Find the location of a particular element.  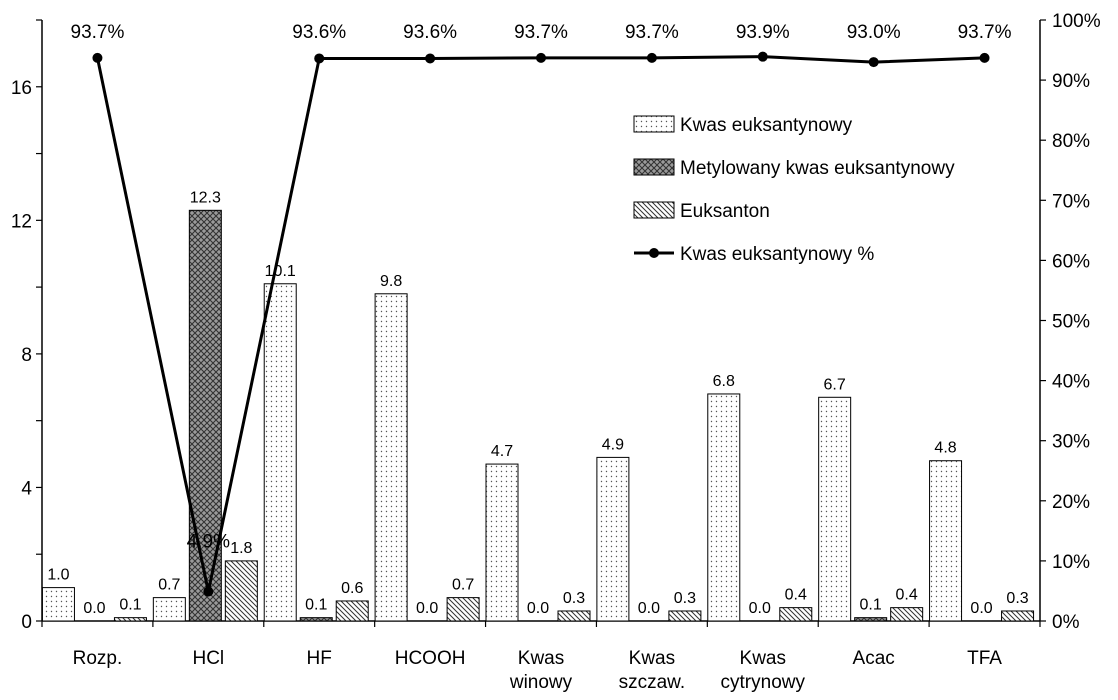

category-label: HCl is located at coordinates (208, 658).